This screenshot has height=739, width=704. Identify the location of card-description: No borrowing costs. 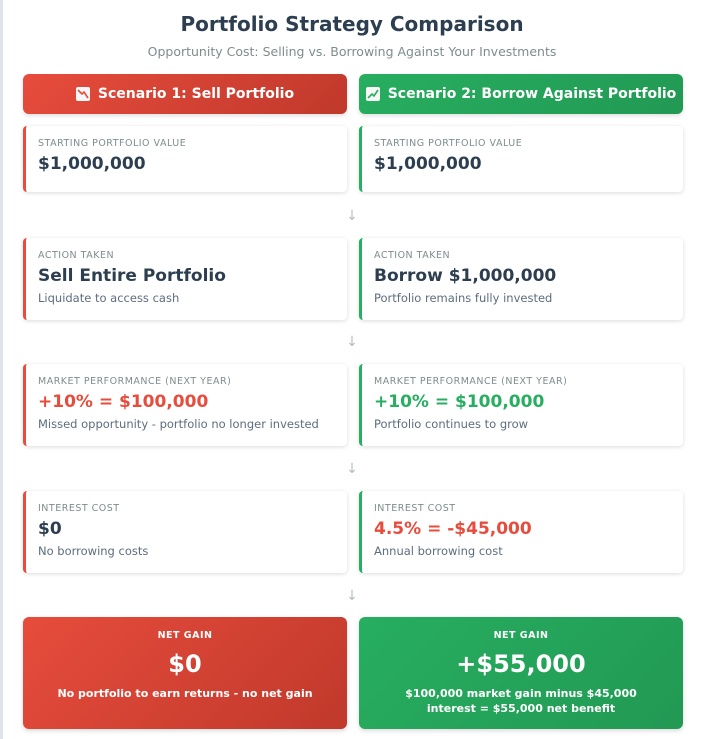
(93, 551).